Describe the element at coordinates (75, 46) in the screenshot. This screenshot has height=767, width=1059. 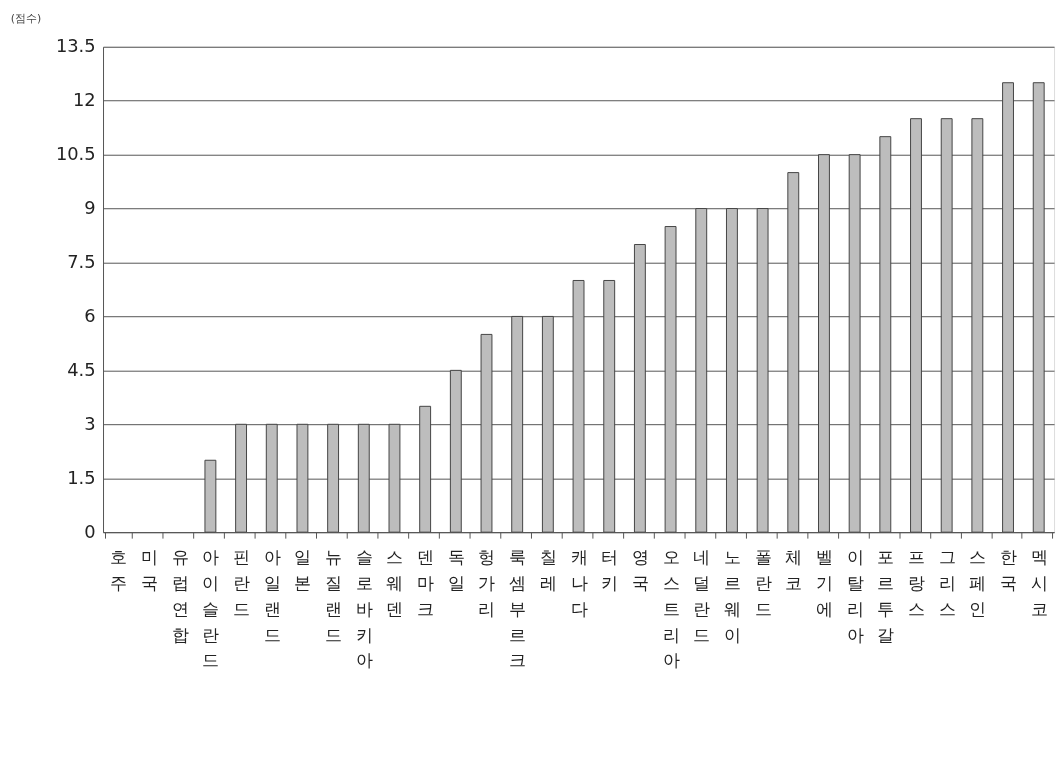
I see `y-tick-label: 13.5` at that location.